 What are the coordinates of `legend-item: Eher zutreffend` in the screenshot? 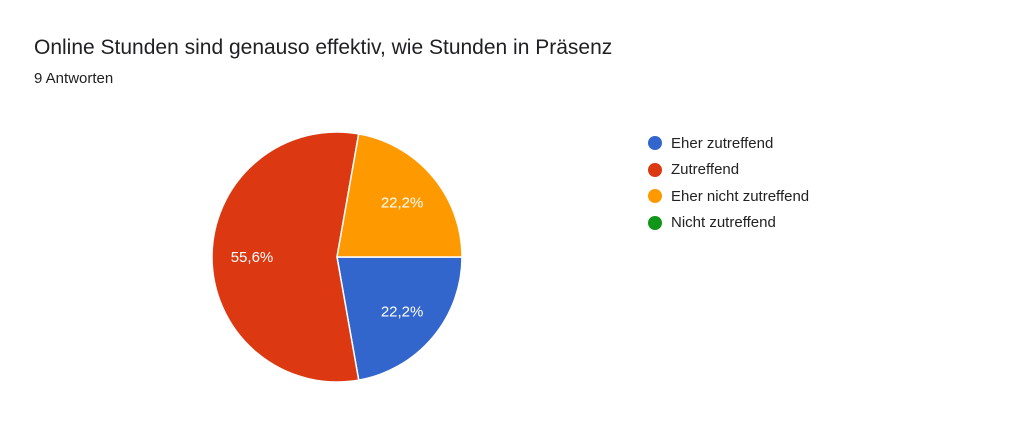 It's located at (728, 143).